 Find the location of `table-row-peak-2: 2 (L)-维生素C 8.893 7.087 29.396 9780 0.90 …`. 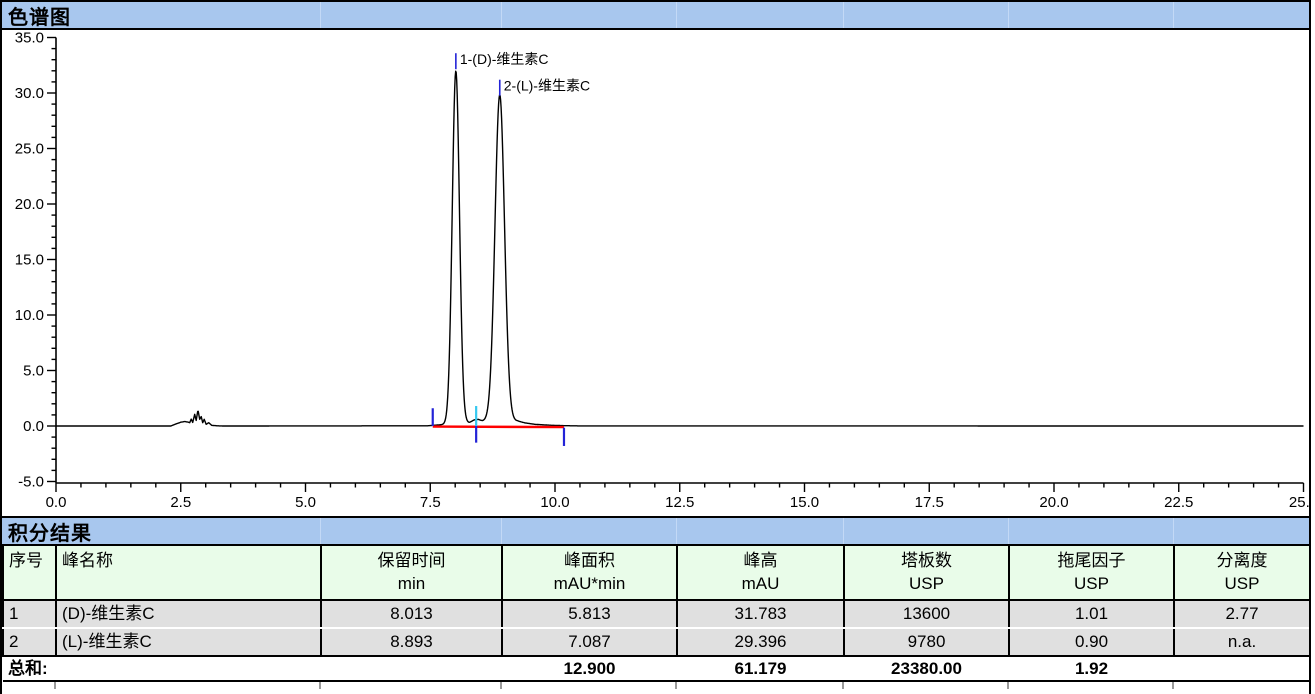

table-row-peak-2: 2 (L)-维生素C 8.893 7.087 29.396 9780 0.90 … is located at coordinates (655, 642).